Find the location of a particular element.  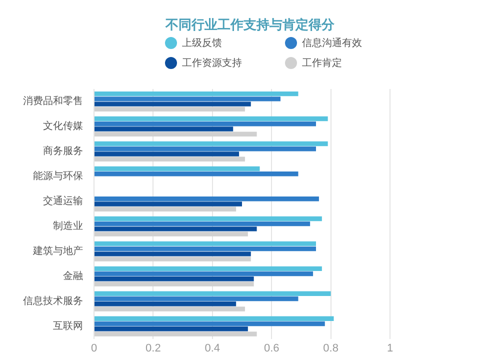

y-tick-label: 商务服务 is located at coordinates (63, 151).